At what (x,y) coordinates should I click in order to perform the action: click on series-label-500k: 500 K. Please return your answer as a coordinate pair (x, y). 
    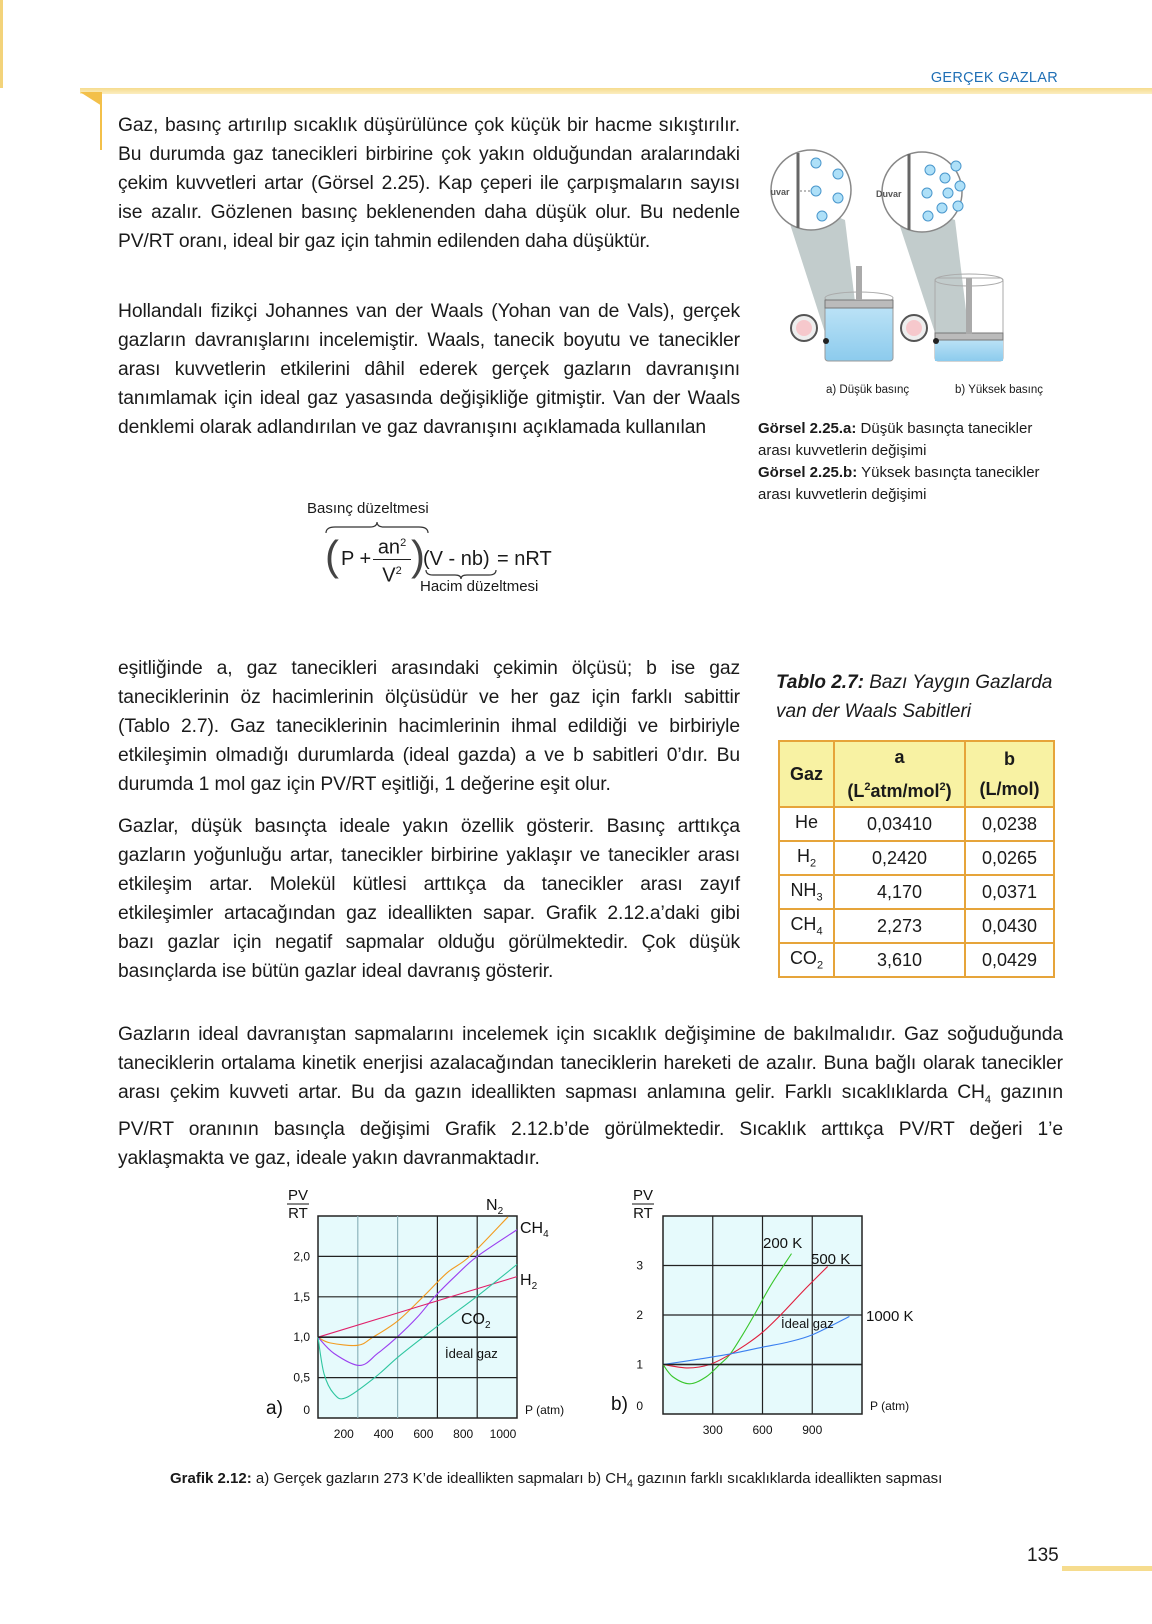
    Looking at the image, I should click on (830, 1259).